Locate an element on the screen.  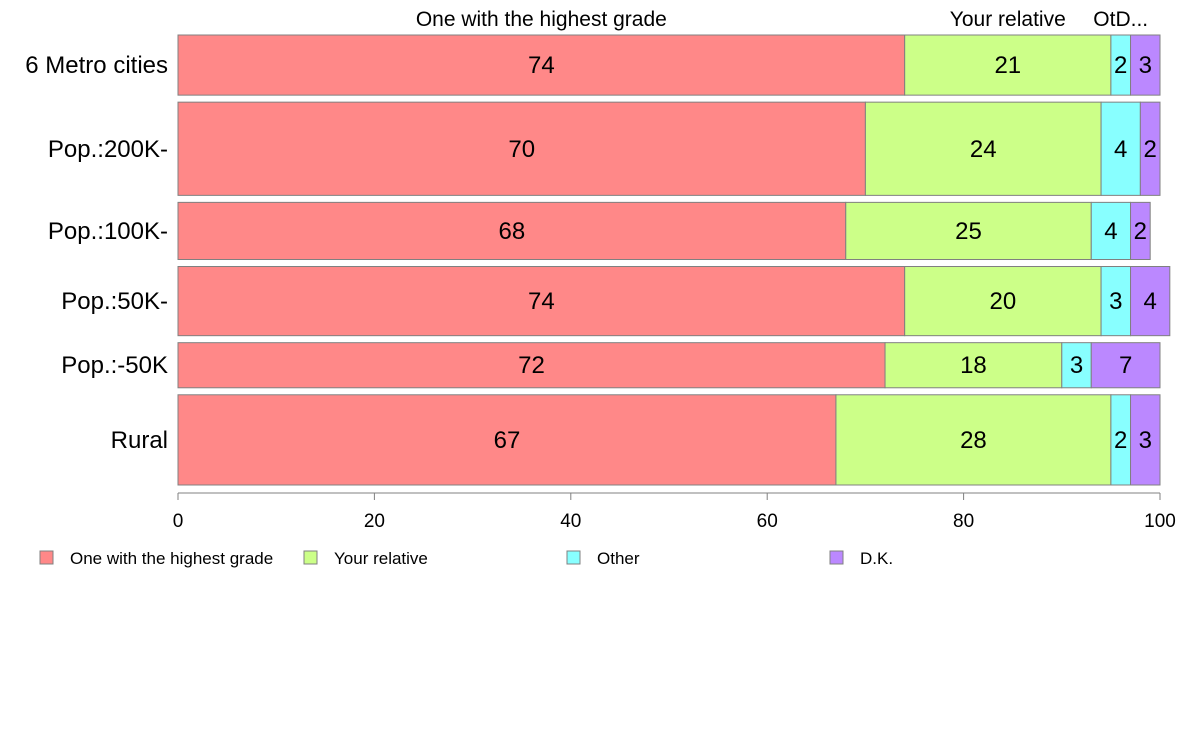
bar-rural-d-k is located at coordinates (1145, 440).